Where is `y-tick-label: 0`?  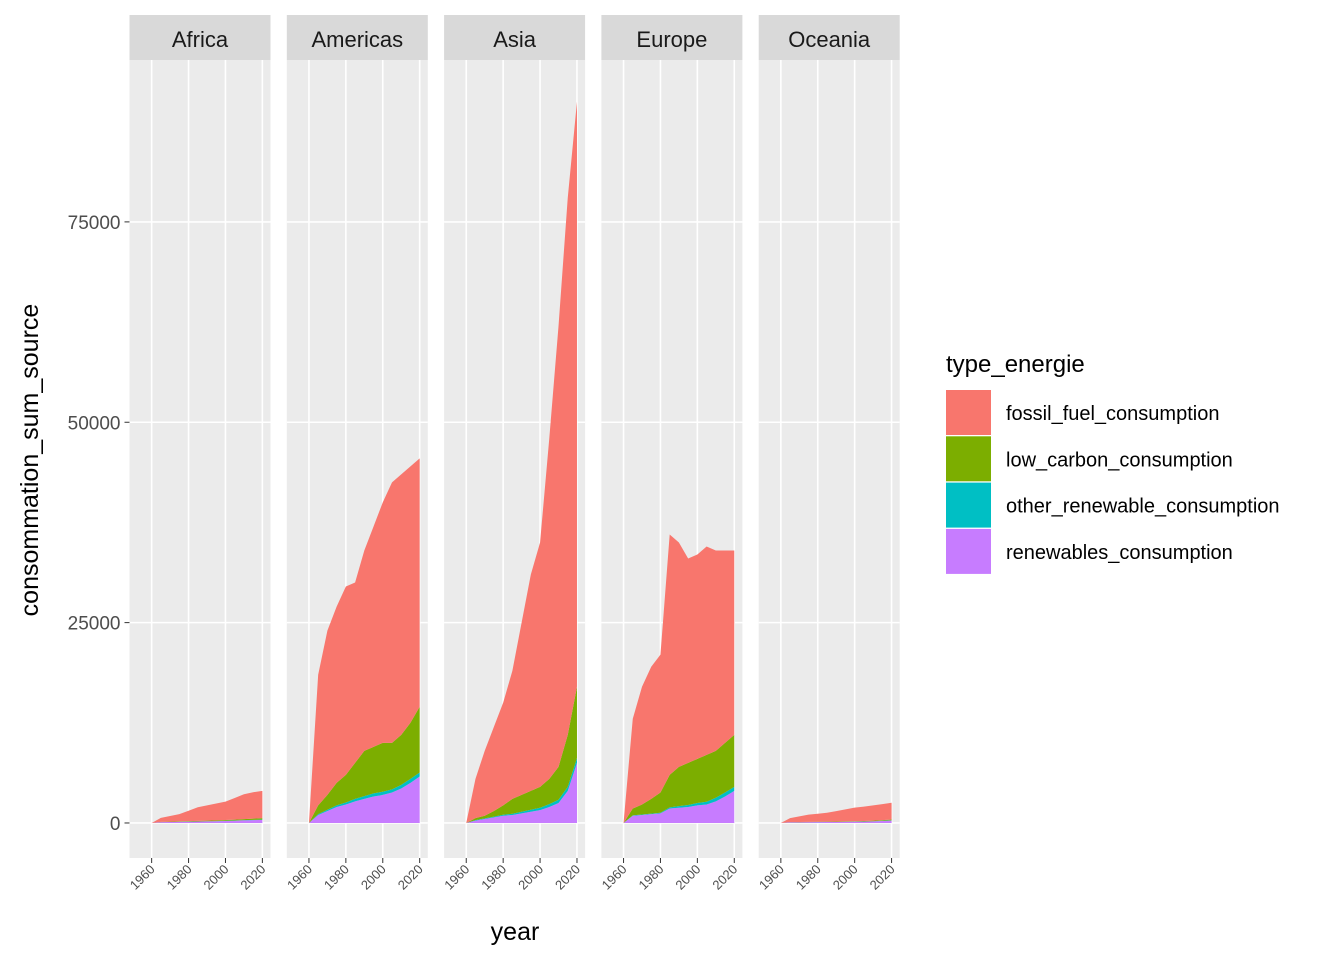 y-tick-label: 0 is located at coordinates (115, 824).